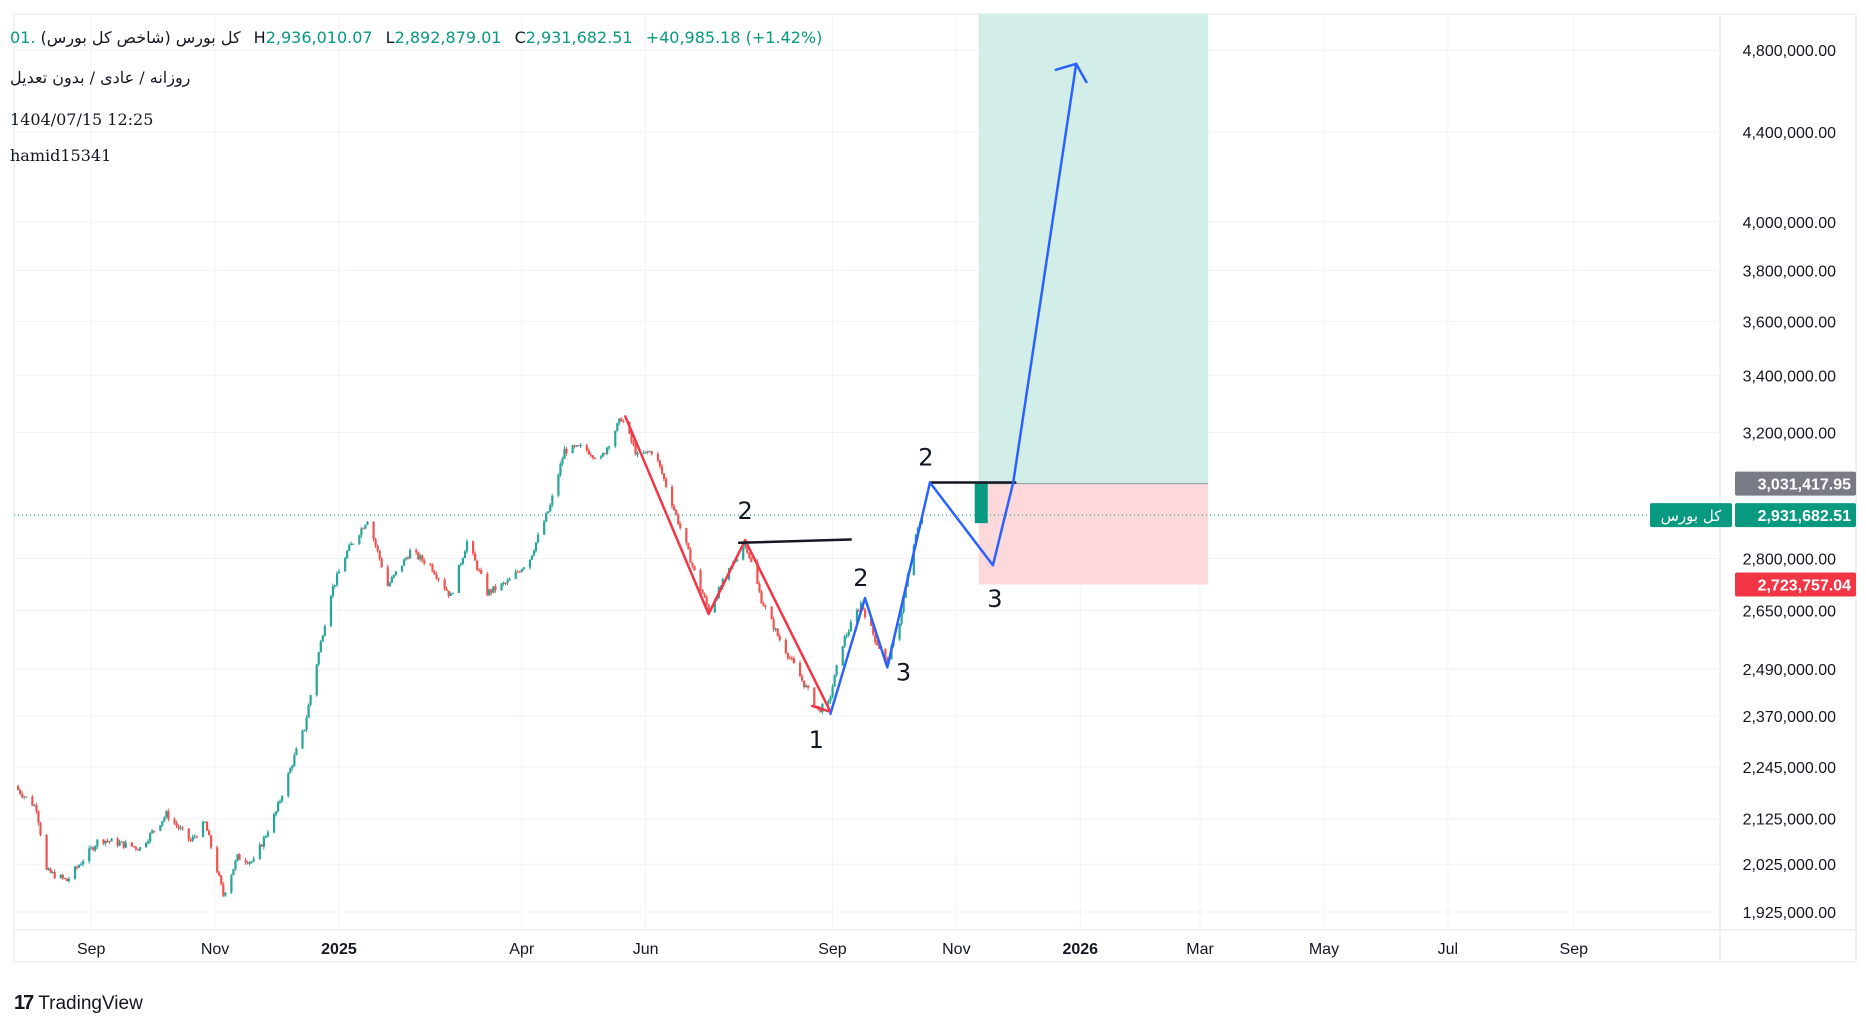 This screenshot has width=1866, height=1027. I want to click on high-value: 2,936,010.07, so click(319, 37).